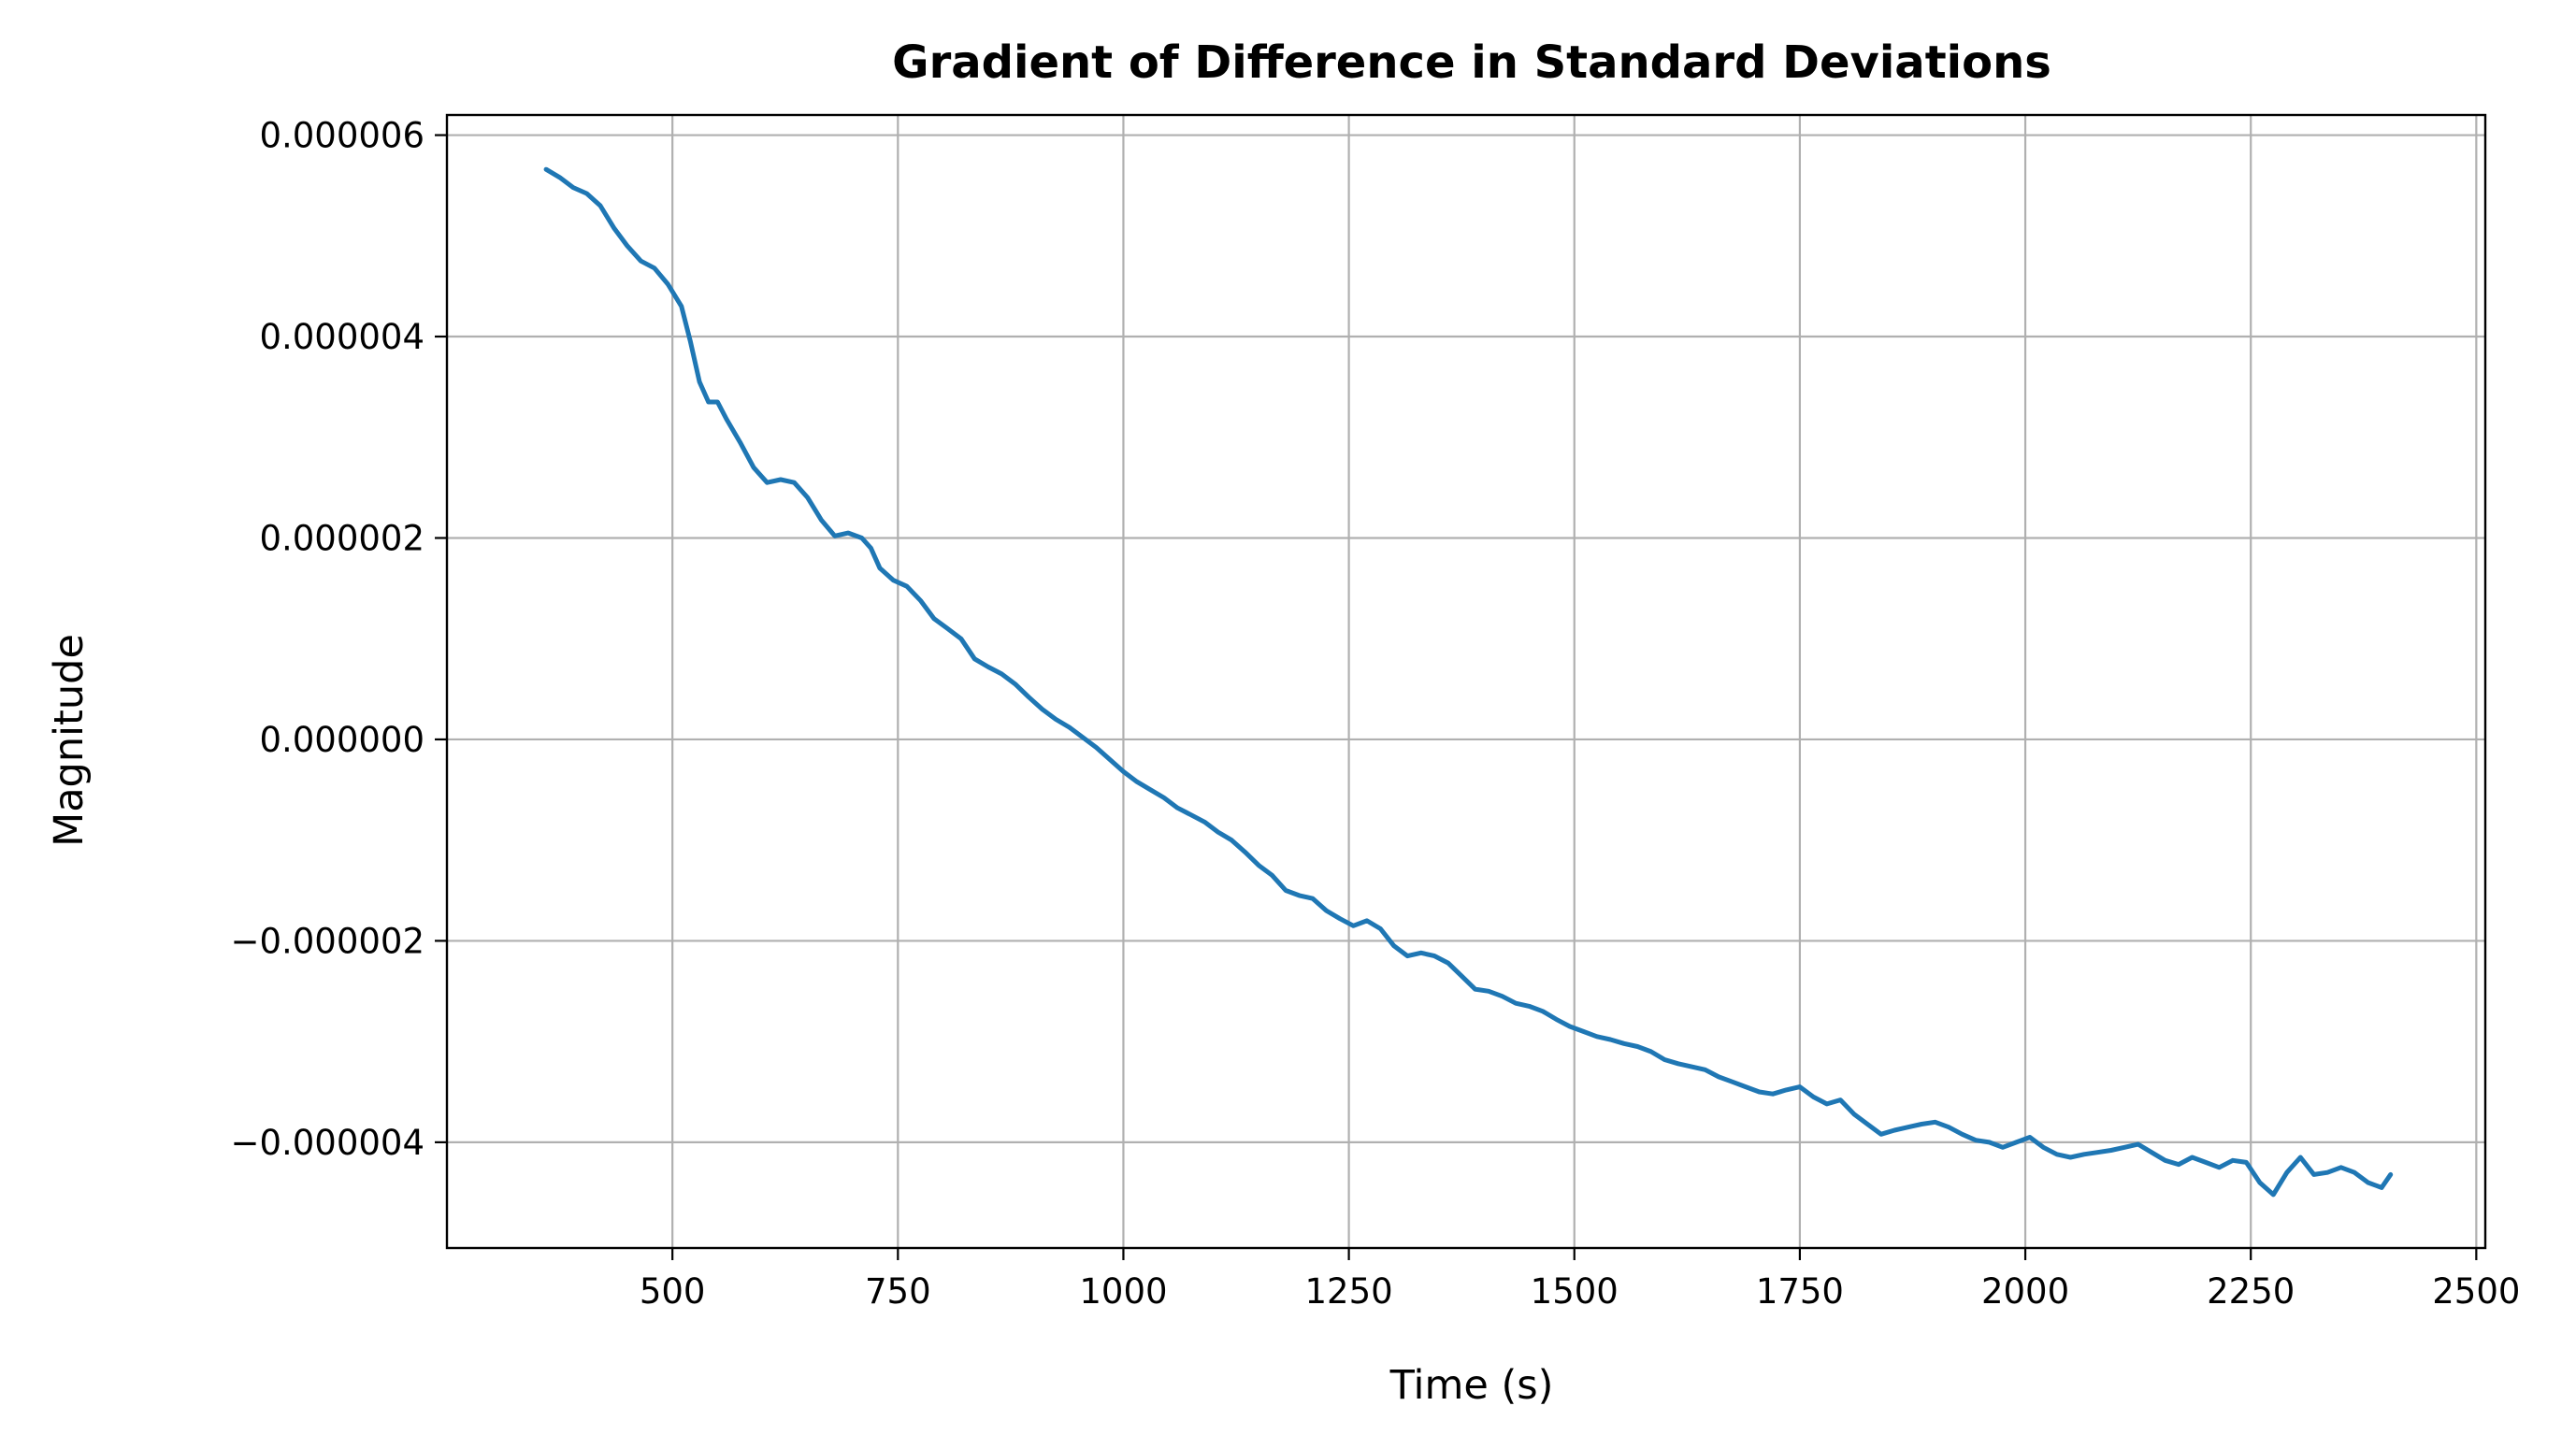  Describe the element at coordinates (2476, 1291) in the screenshot. I see `x-tick-label: 2500` at that location.